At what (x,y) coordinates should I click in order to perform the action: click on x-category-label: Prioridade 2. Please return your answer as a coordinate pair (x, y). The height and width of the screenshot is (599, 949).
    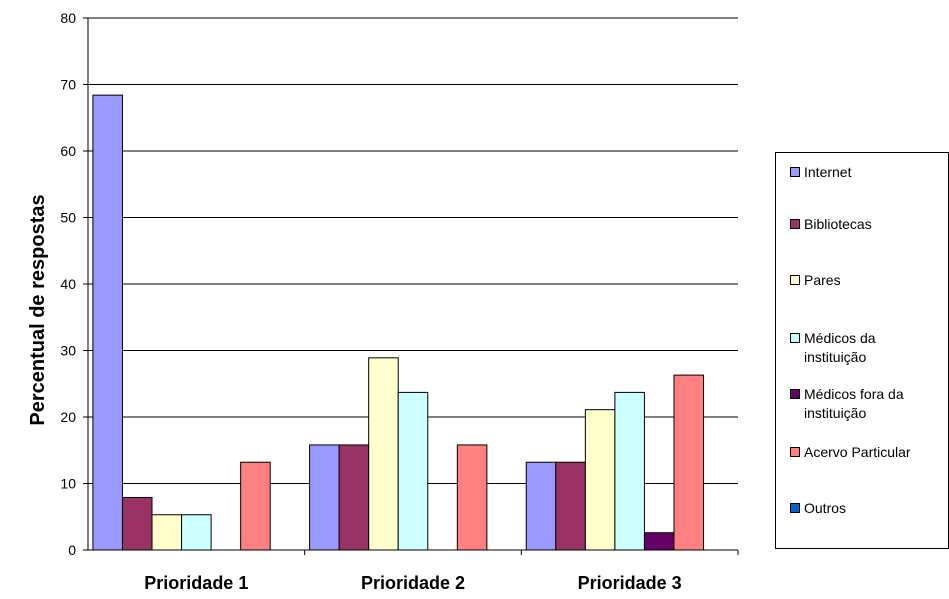
    Looking at the image, I should click on (413, 583).